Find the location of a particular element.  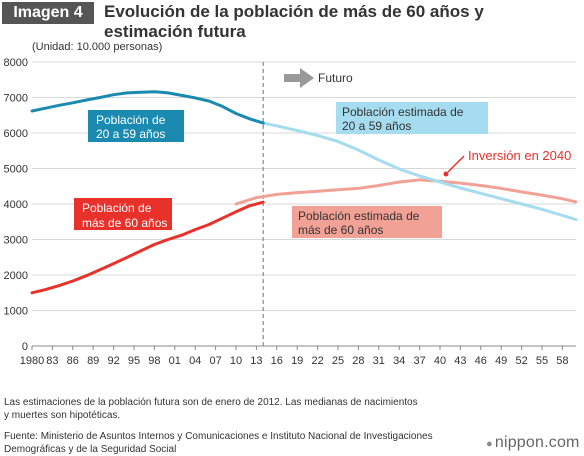

y-tick-label: 0 is located at coordinates (25, 347).